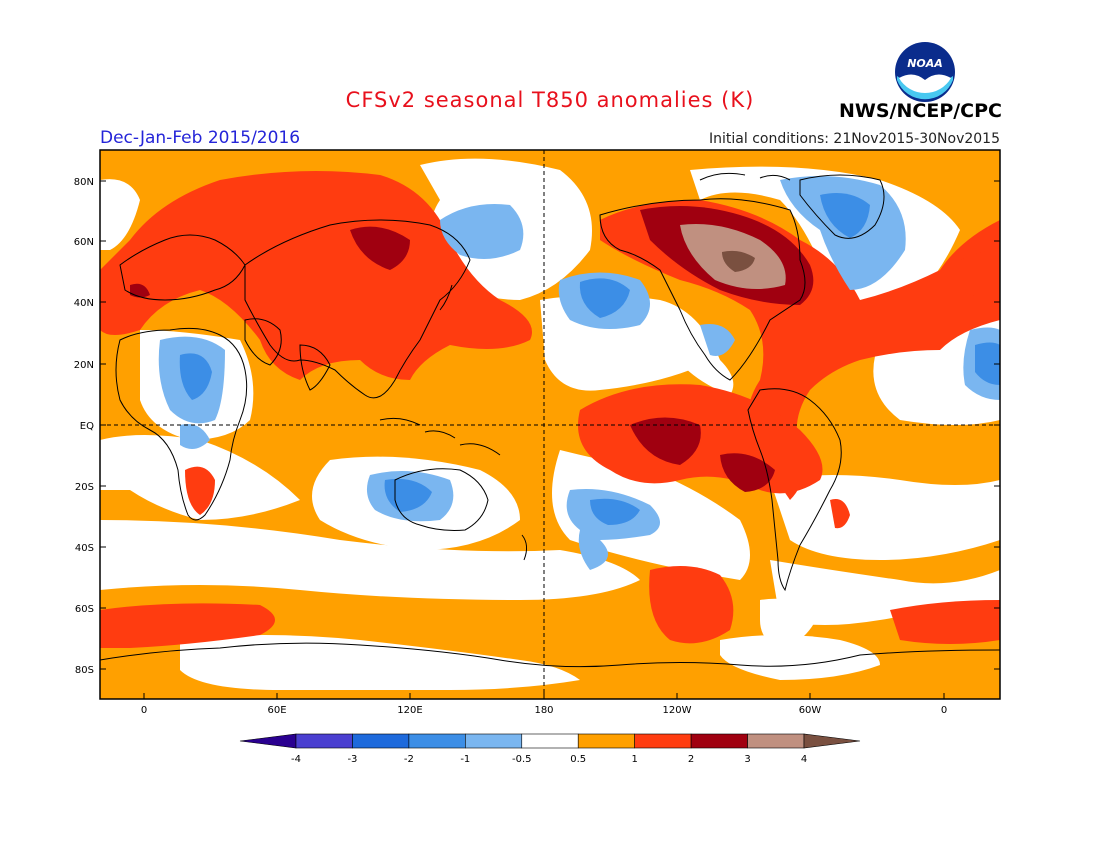  Describe the element at coordinates (854, 139) in the screenshot. I see `initial-conditions-label: Initial conditions: 21Nov2015-30Nov2015` at that location.